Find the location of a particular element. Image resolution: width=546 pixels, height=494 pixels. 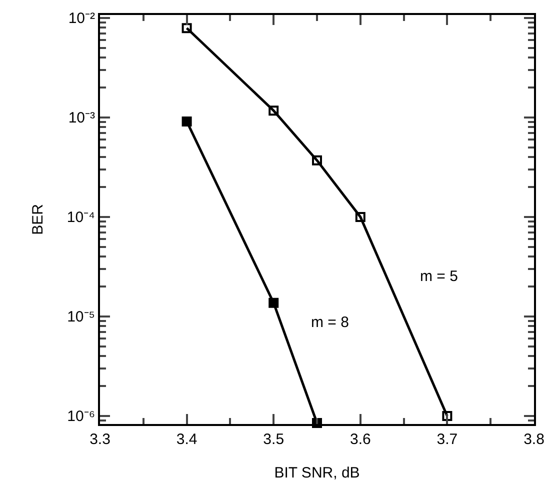

x-tick-label: 3.7 is located at coordinates (447, 439).